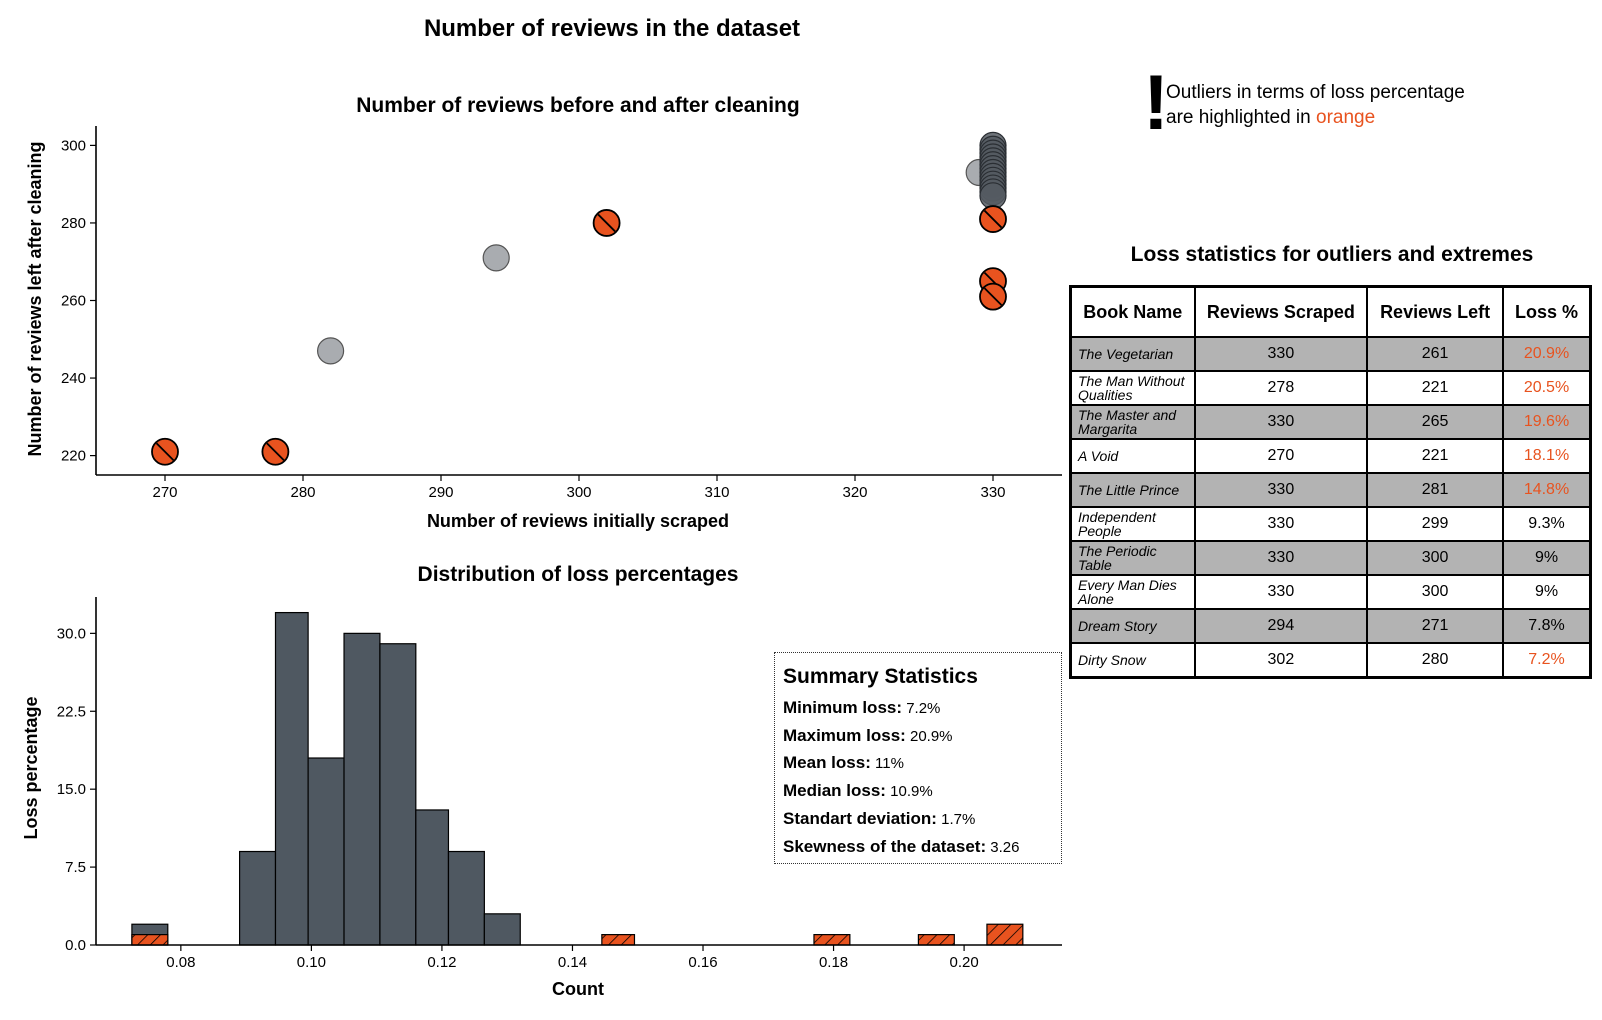 The width and height of the screenshot is (1602, 1020). Describe the element at coordinates (180, 962) in the screenshot. I see `histogram-x-tick-label: 0.08` at that location.